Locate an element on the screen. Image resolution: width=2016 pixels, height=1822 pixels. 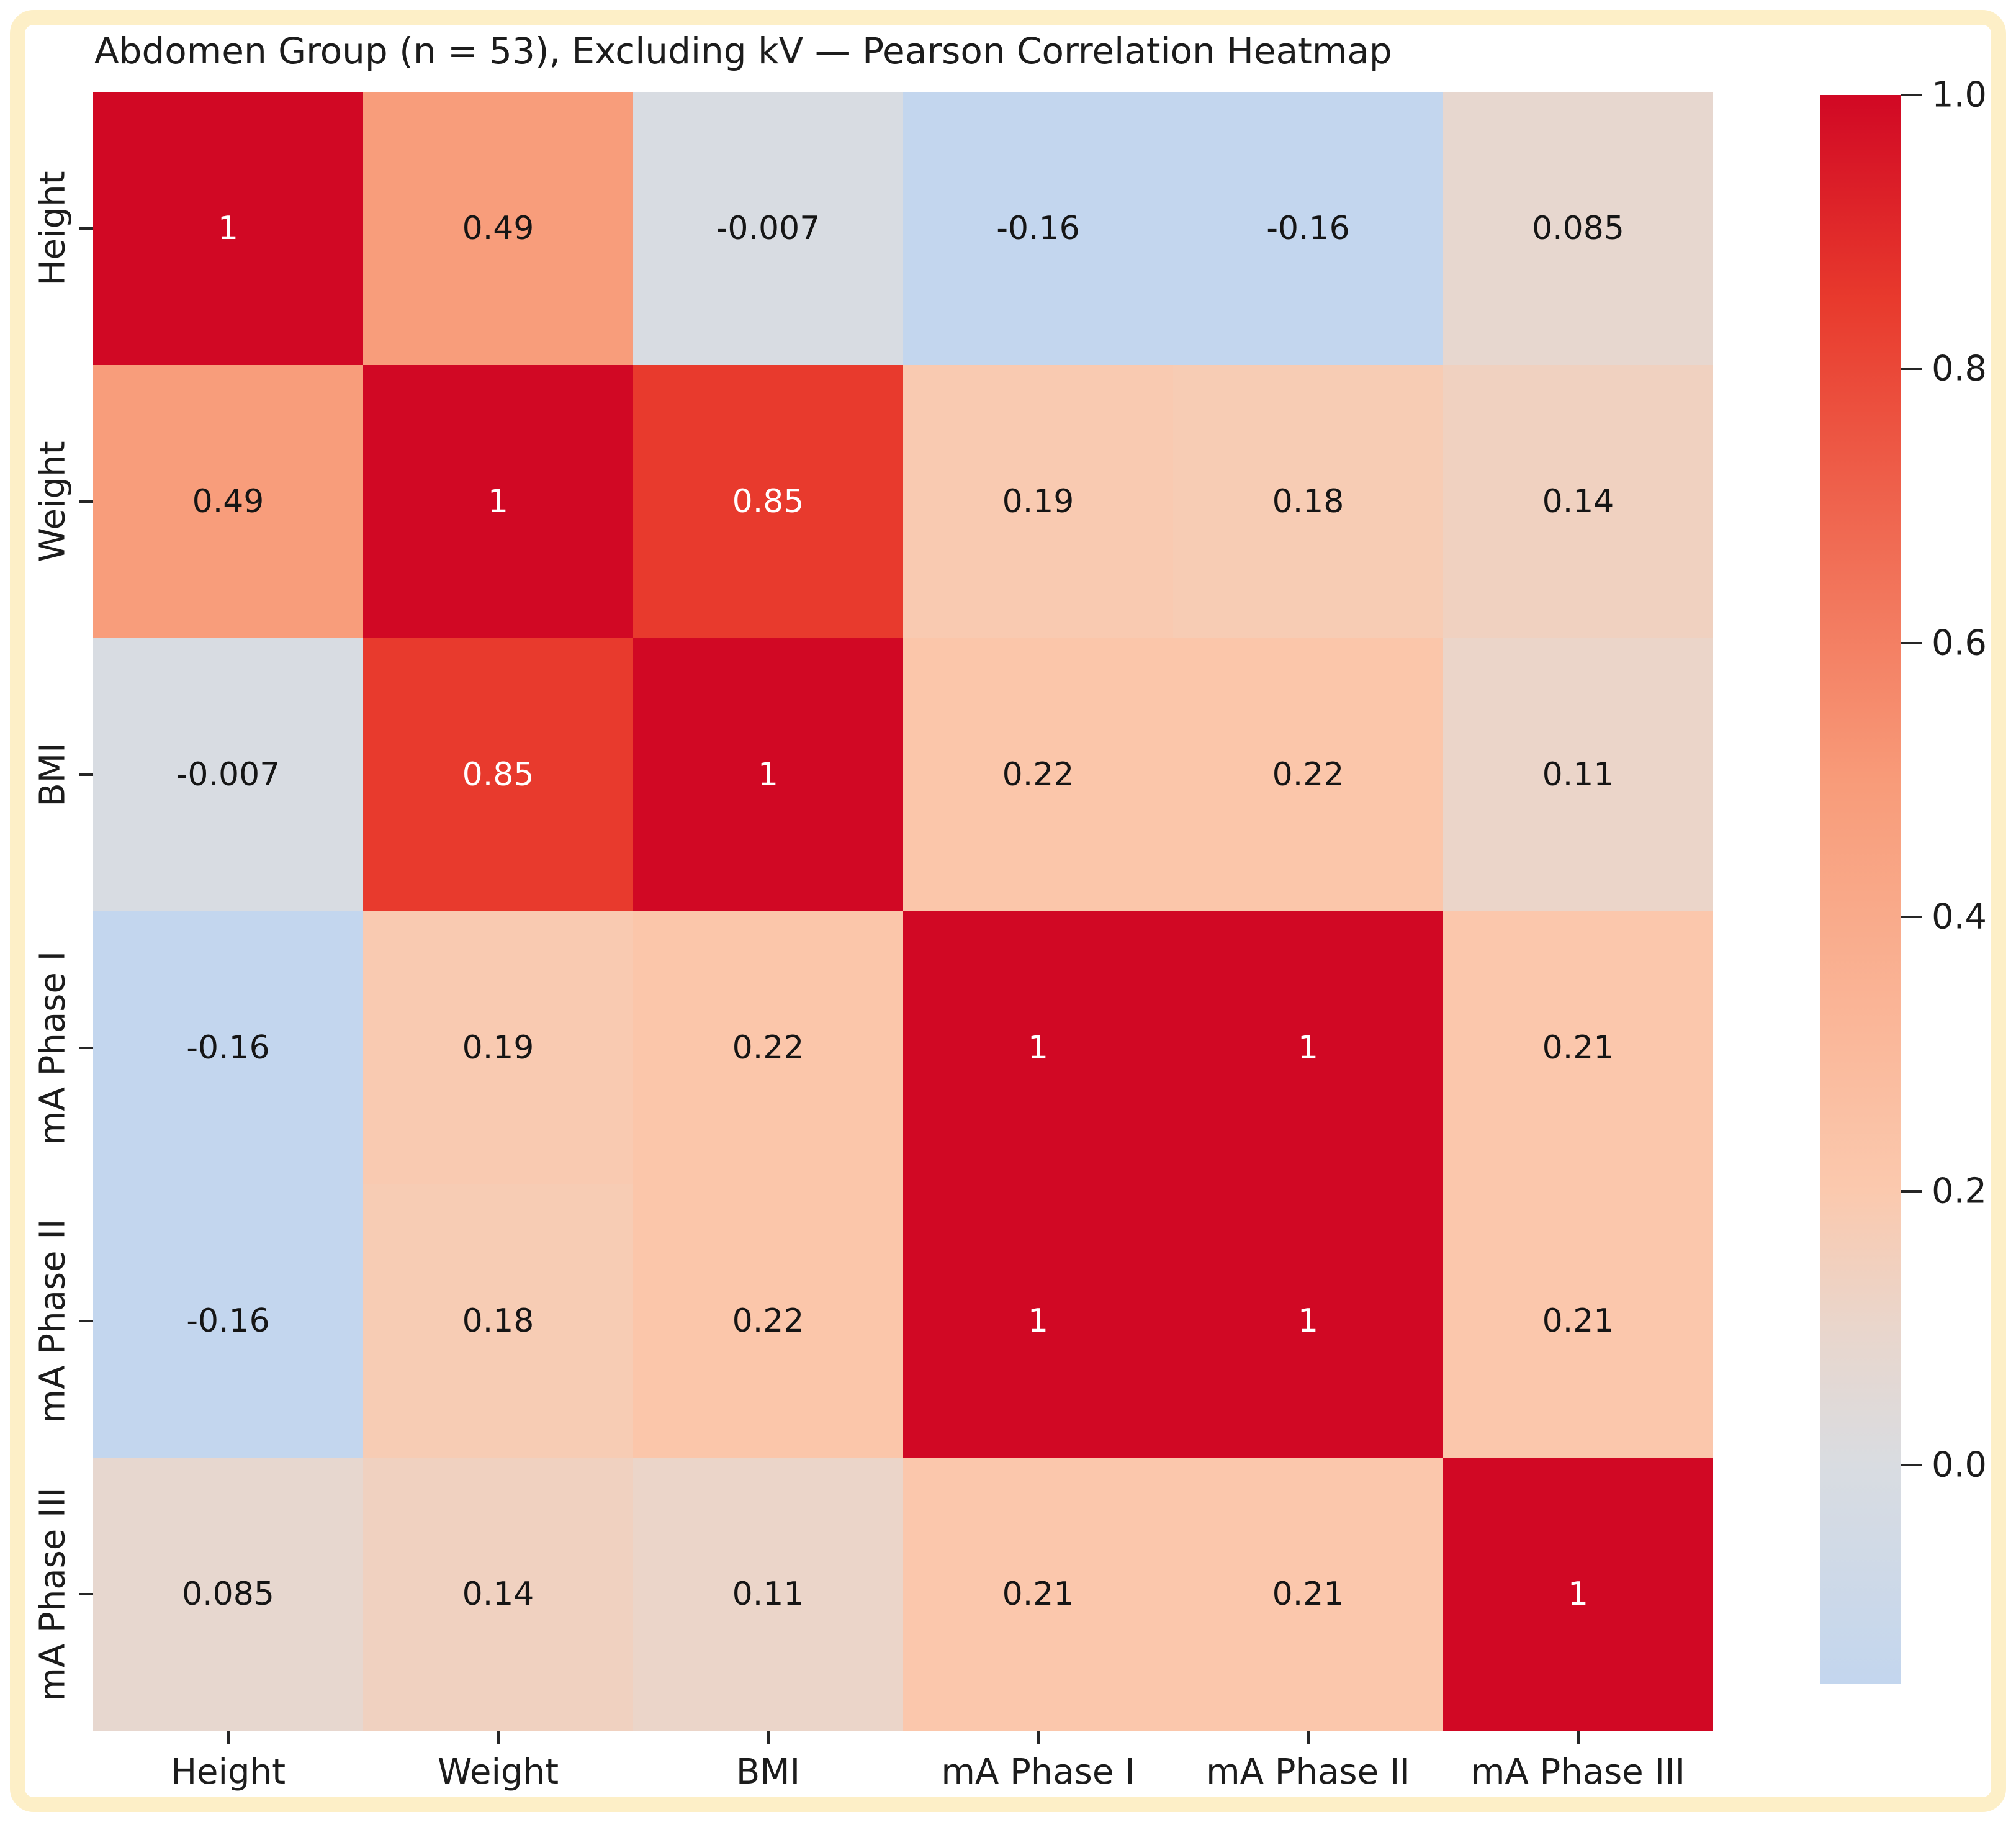
y-tick-label: Height is located at coordinates (53, 228).